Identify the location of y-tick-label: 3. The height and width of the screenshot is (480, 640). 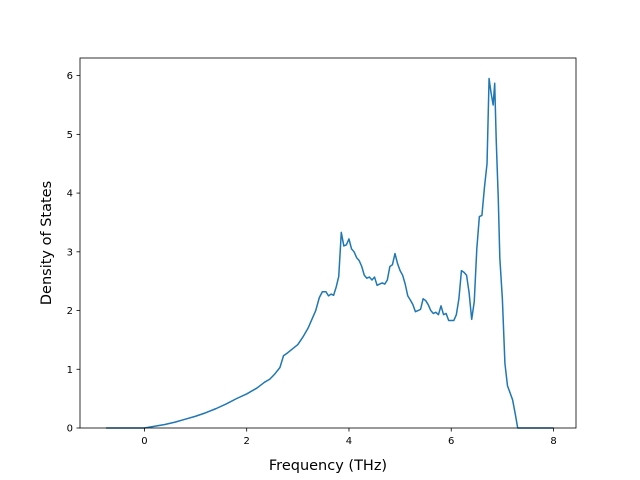
(70, 252).